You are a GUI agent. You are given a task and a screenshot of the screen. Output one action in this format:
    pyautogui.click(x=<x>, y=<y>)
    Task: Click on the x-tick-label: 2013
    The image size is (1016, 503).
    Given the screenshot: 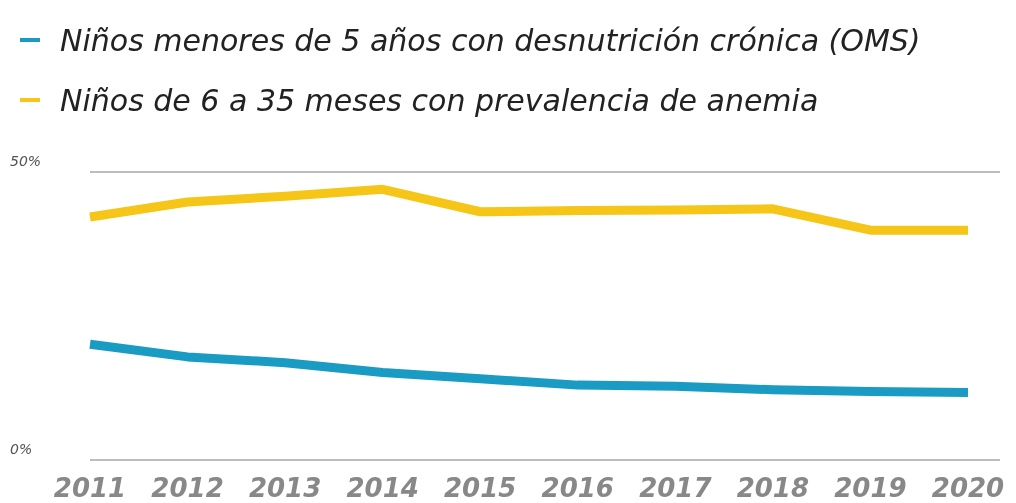 What is the action you would take?
    pyautogui.click(x=285, y=488)
    